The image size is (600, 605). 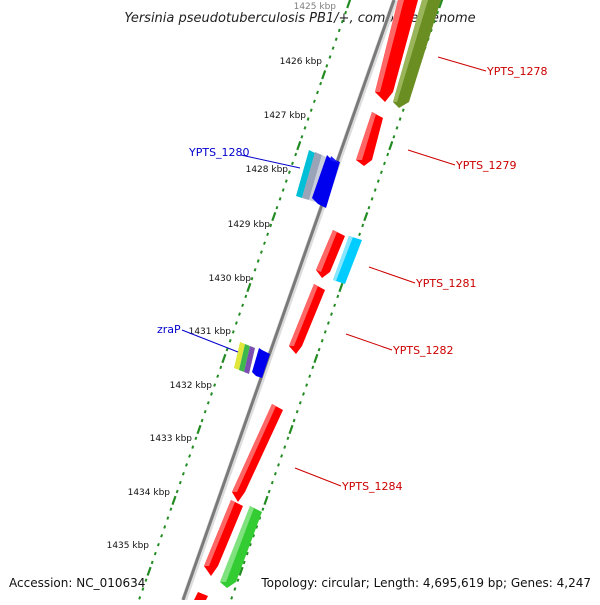 I want to click on feature-YPTS_1280-tip, so click(x=334, y=159).